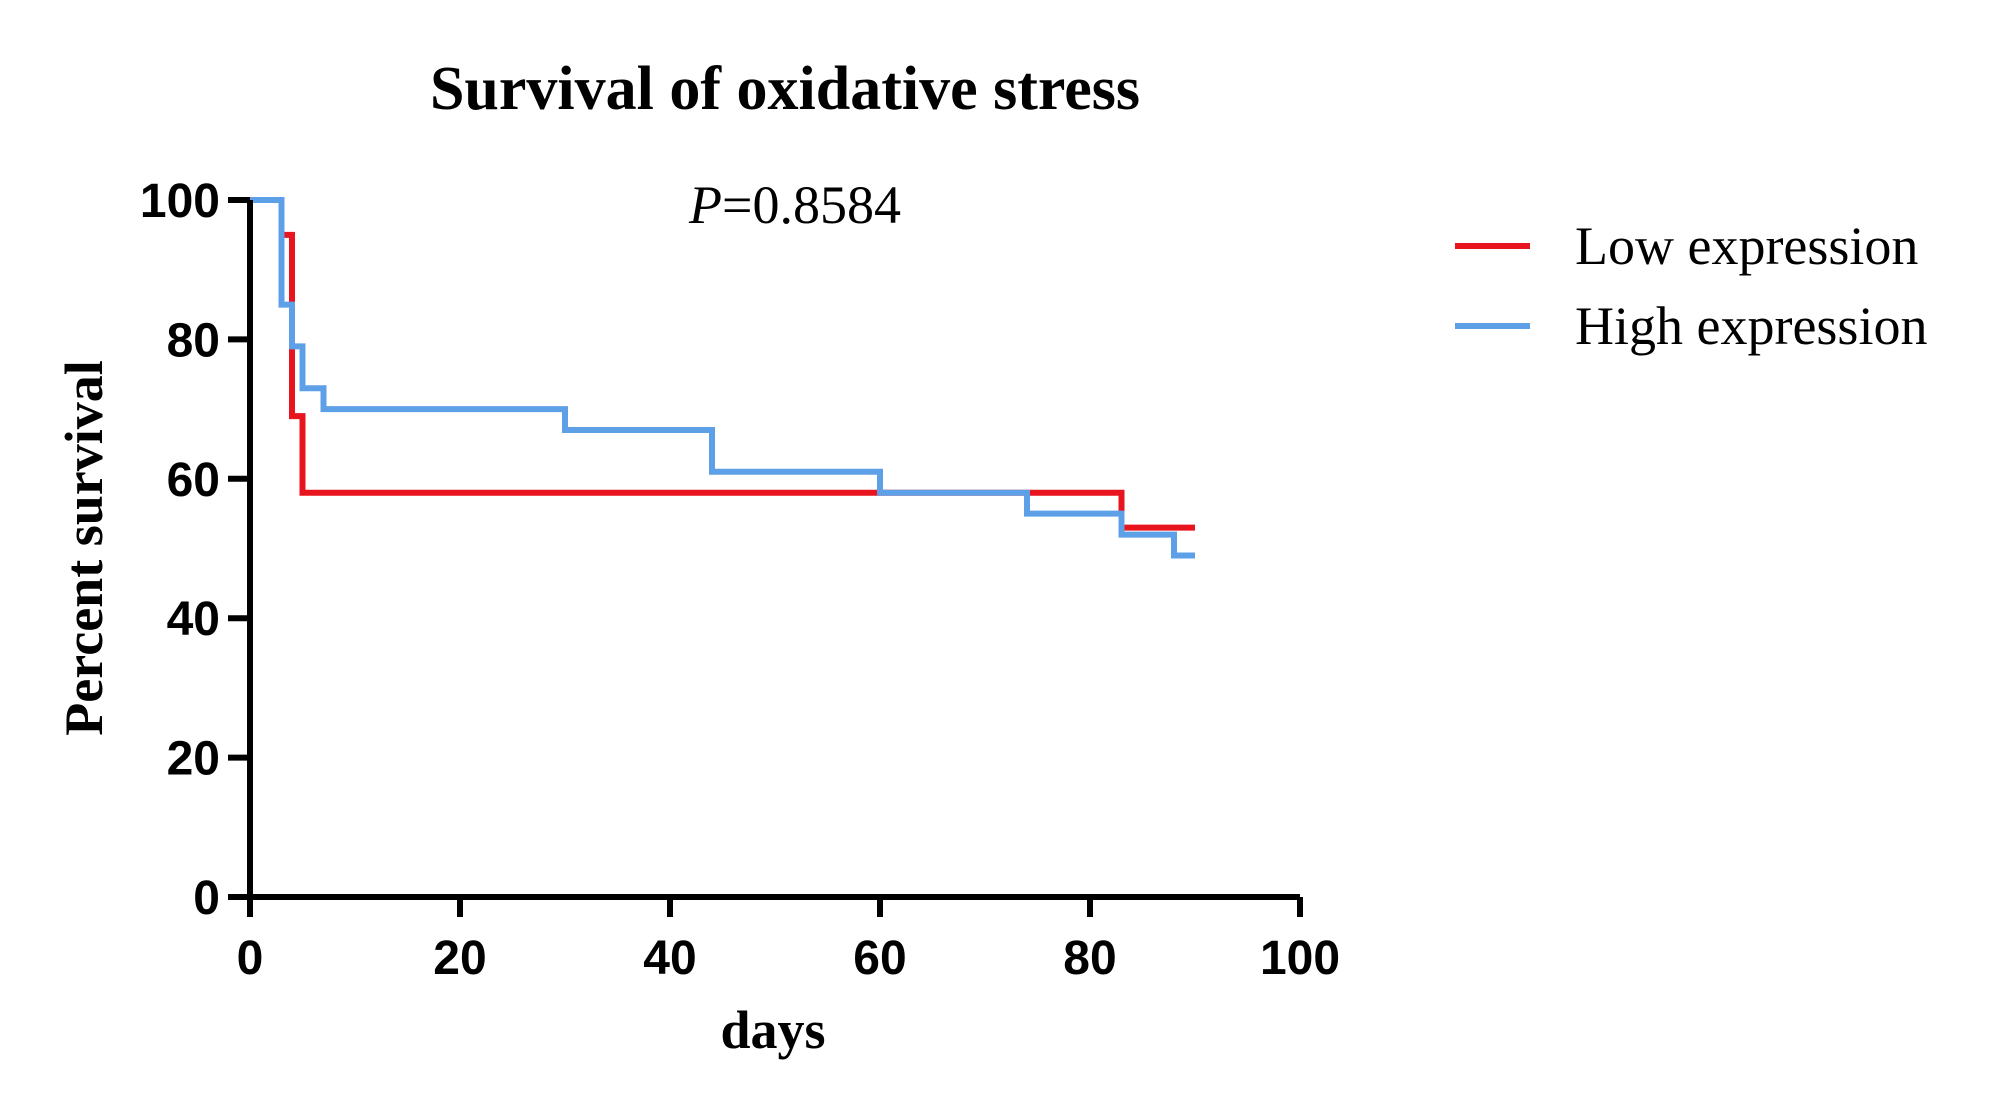  I want to click on p-value-annotation: P=0.8584, so click(794, 205).